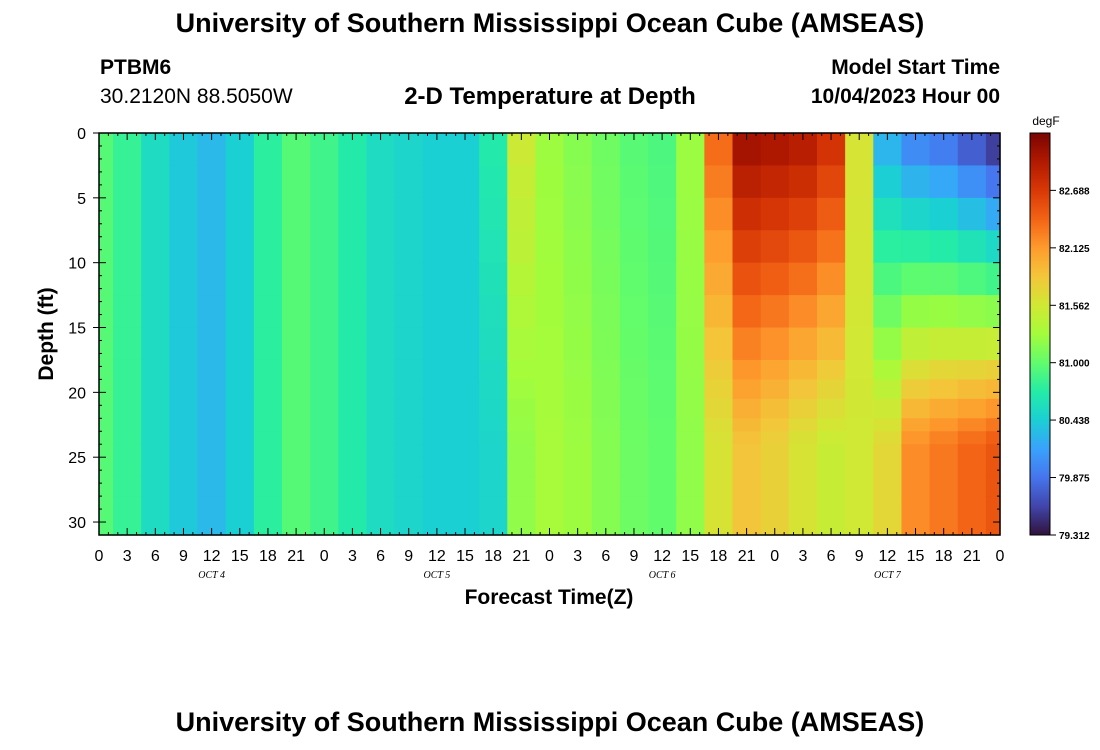 The width and height of the screenshot is (1100, 750). What do you see at coordinates (972, 556) in the screenshot?
I see `x-tick-label: 21` at bounding box center [972, 556].